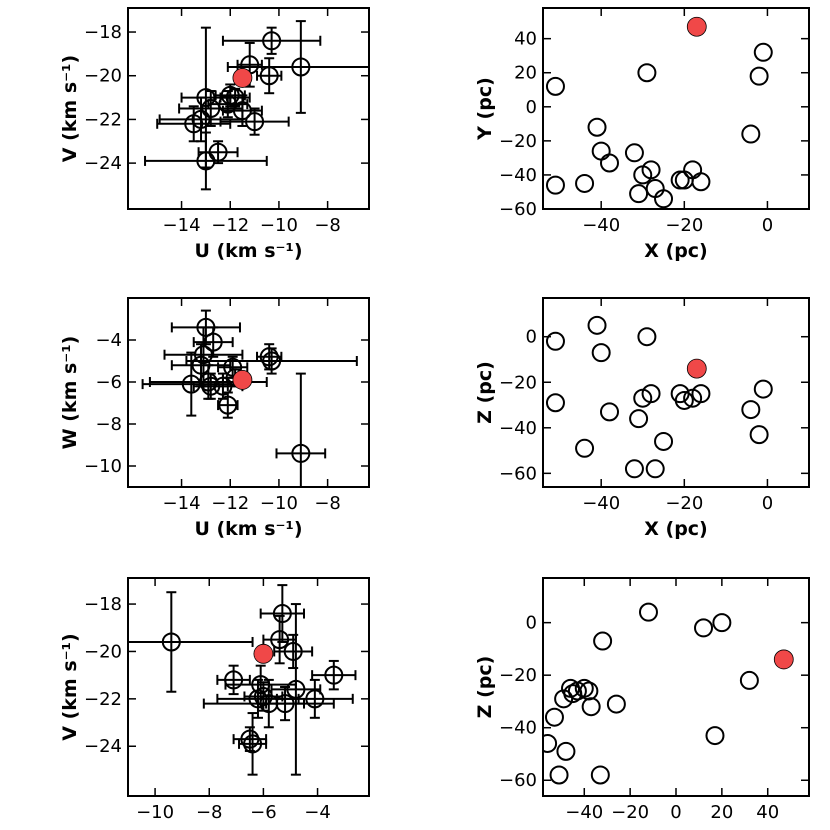 The height and width of the screenshot is (830, 830). I want to click on y-tick-label: −6, so click(108, 382).